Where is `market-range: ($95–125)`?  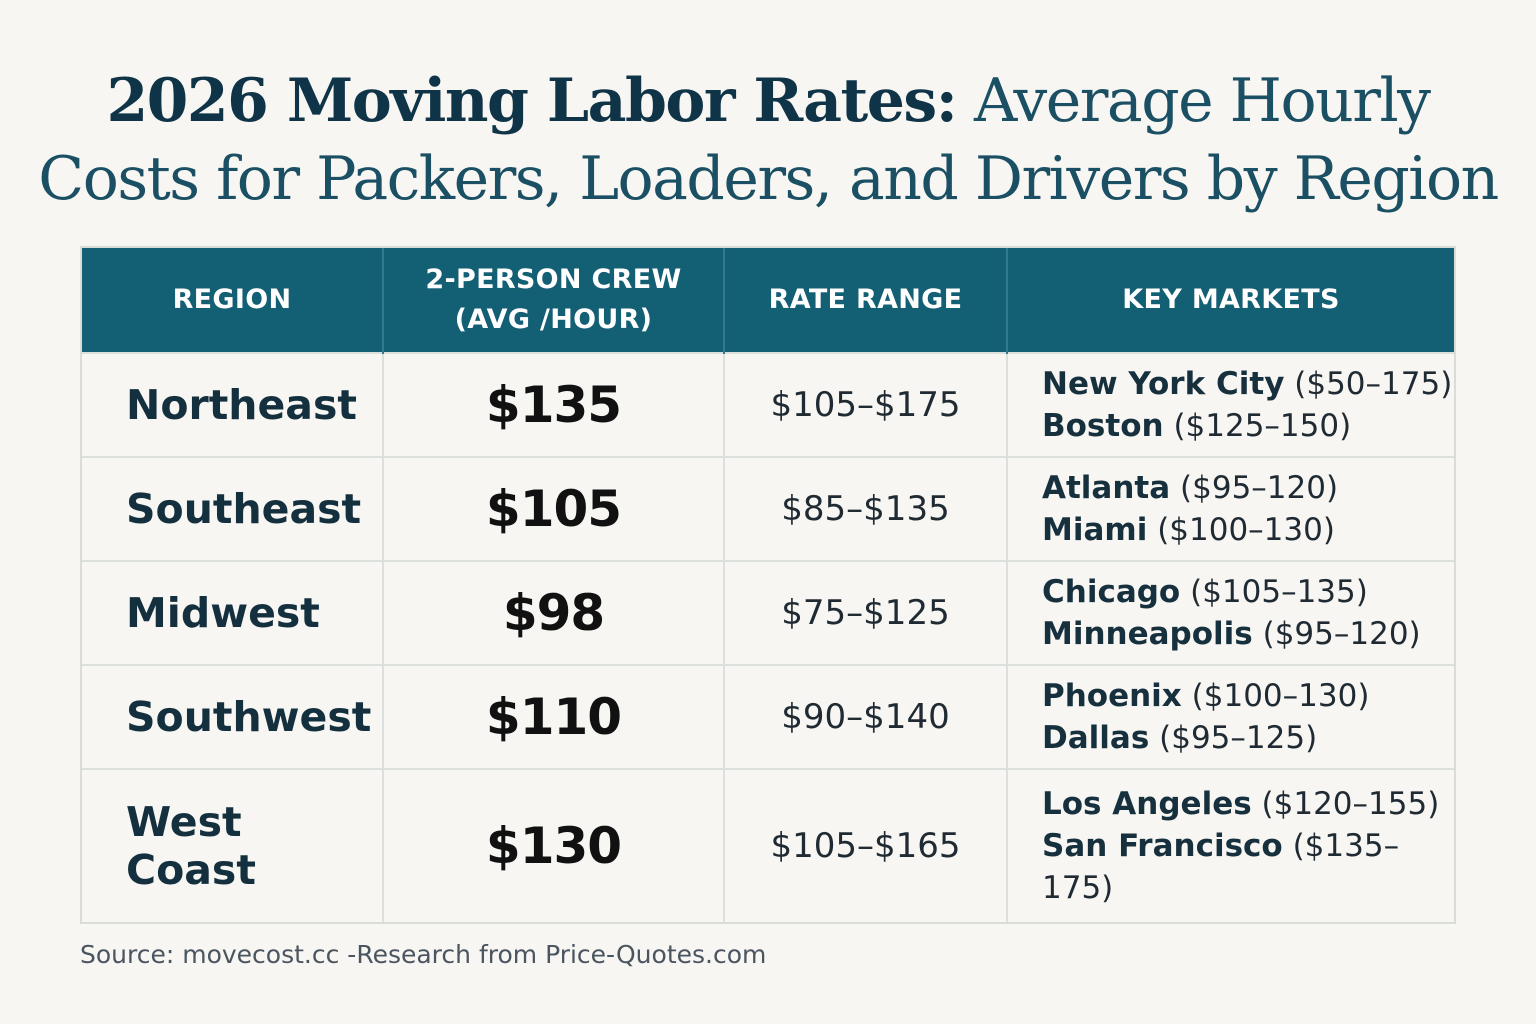 market-range: ($95–125) is located at coordinates (1238, 738).